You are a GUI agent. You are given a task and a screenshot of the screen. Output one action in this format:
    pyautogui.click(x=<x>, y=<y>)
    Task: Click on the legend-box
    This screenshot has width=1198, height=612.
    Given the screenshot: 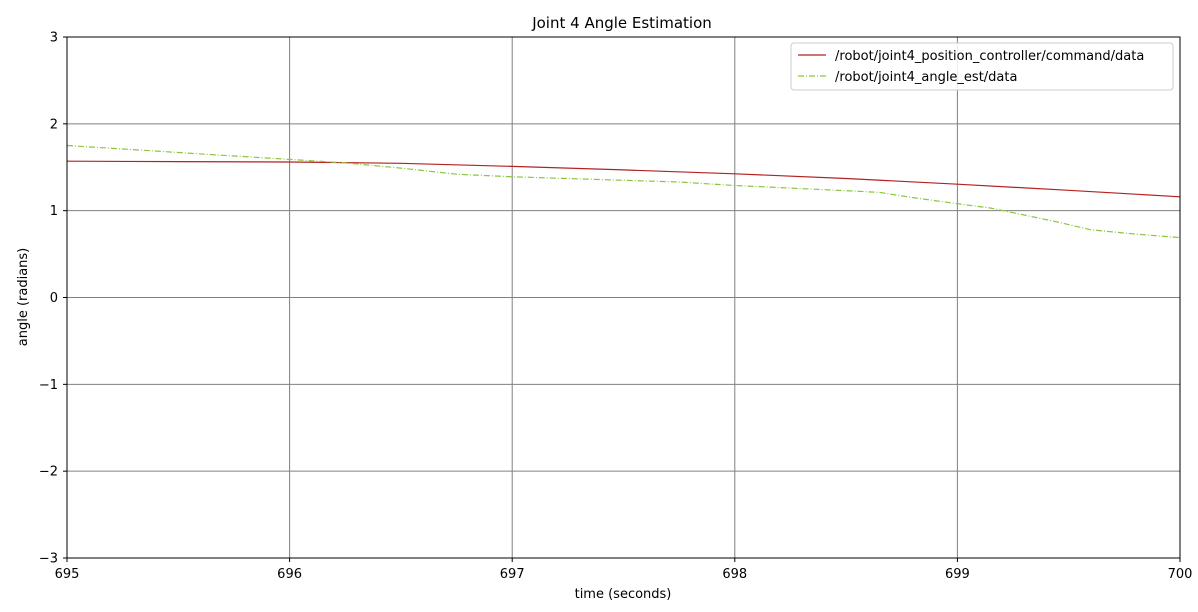 What is the action you would take?
    pyautogui.click(x=982, y=66)
    